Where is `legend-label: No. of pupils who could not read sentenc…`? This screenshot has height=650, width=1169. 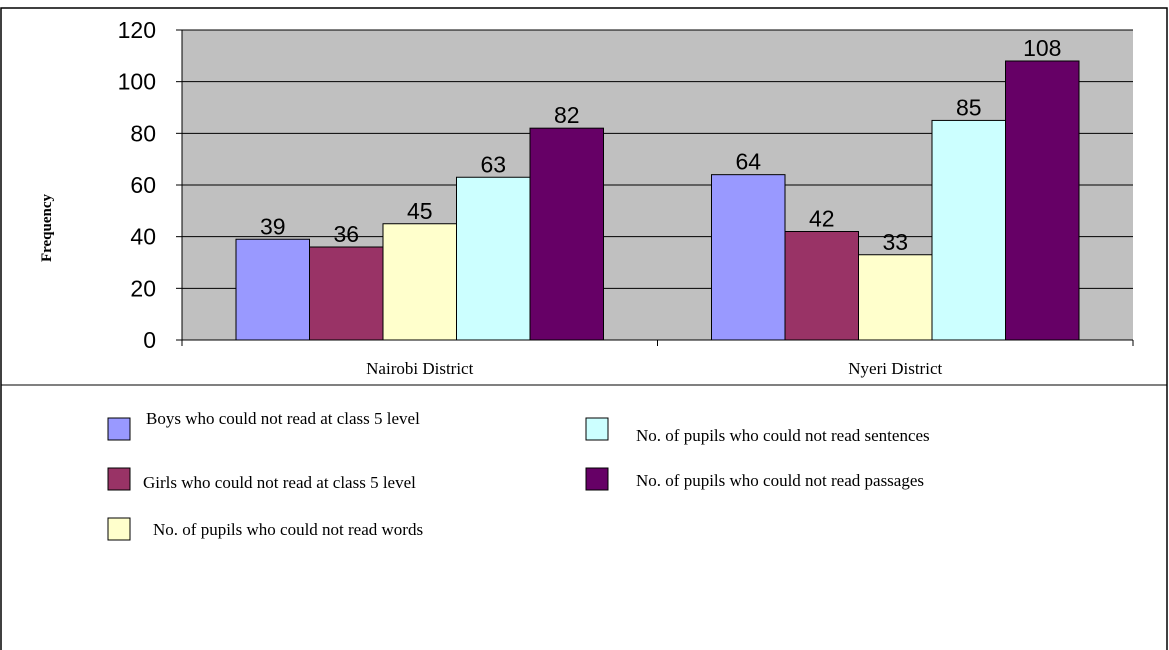
legend-label: No. of pupils who could not read sentenc… is located at coordinates (783, 435).